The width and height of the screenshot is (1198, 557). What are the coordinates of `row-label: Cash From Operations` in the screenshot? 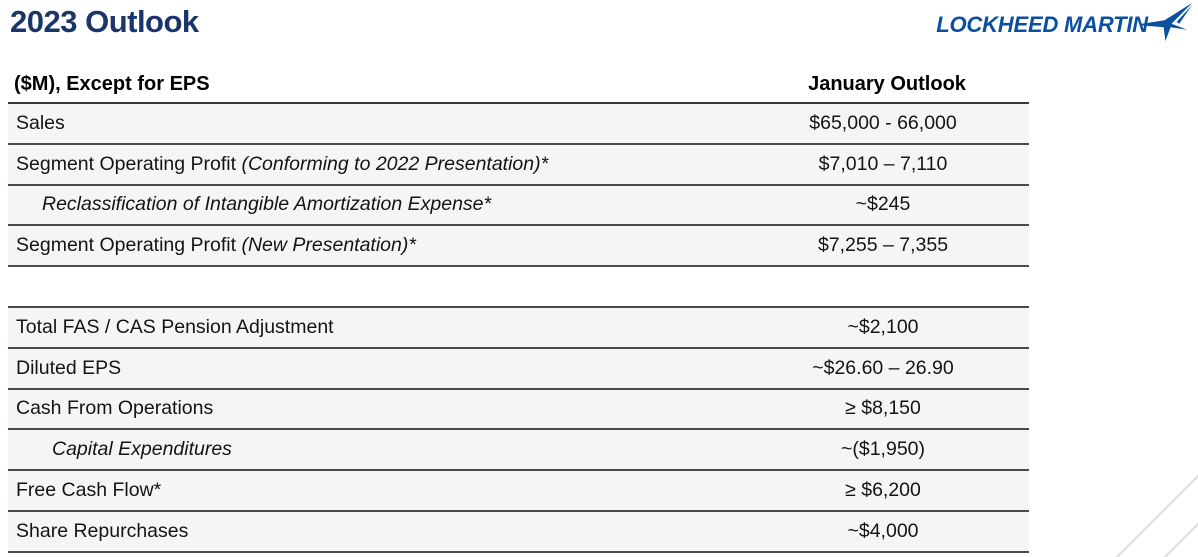 It's located at (115, 408).